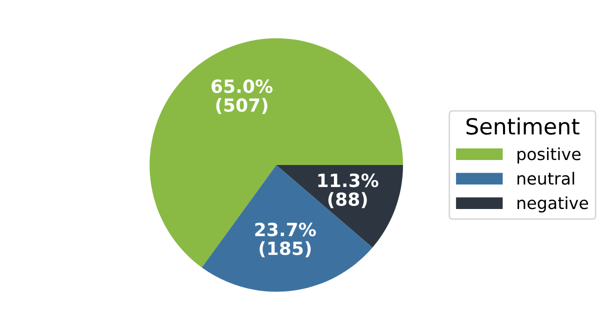 This screenshot has width=614, height=330. Describe the element at coordinates (553, 204) in the screenshot. I see `legend-label: negative` at that location.